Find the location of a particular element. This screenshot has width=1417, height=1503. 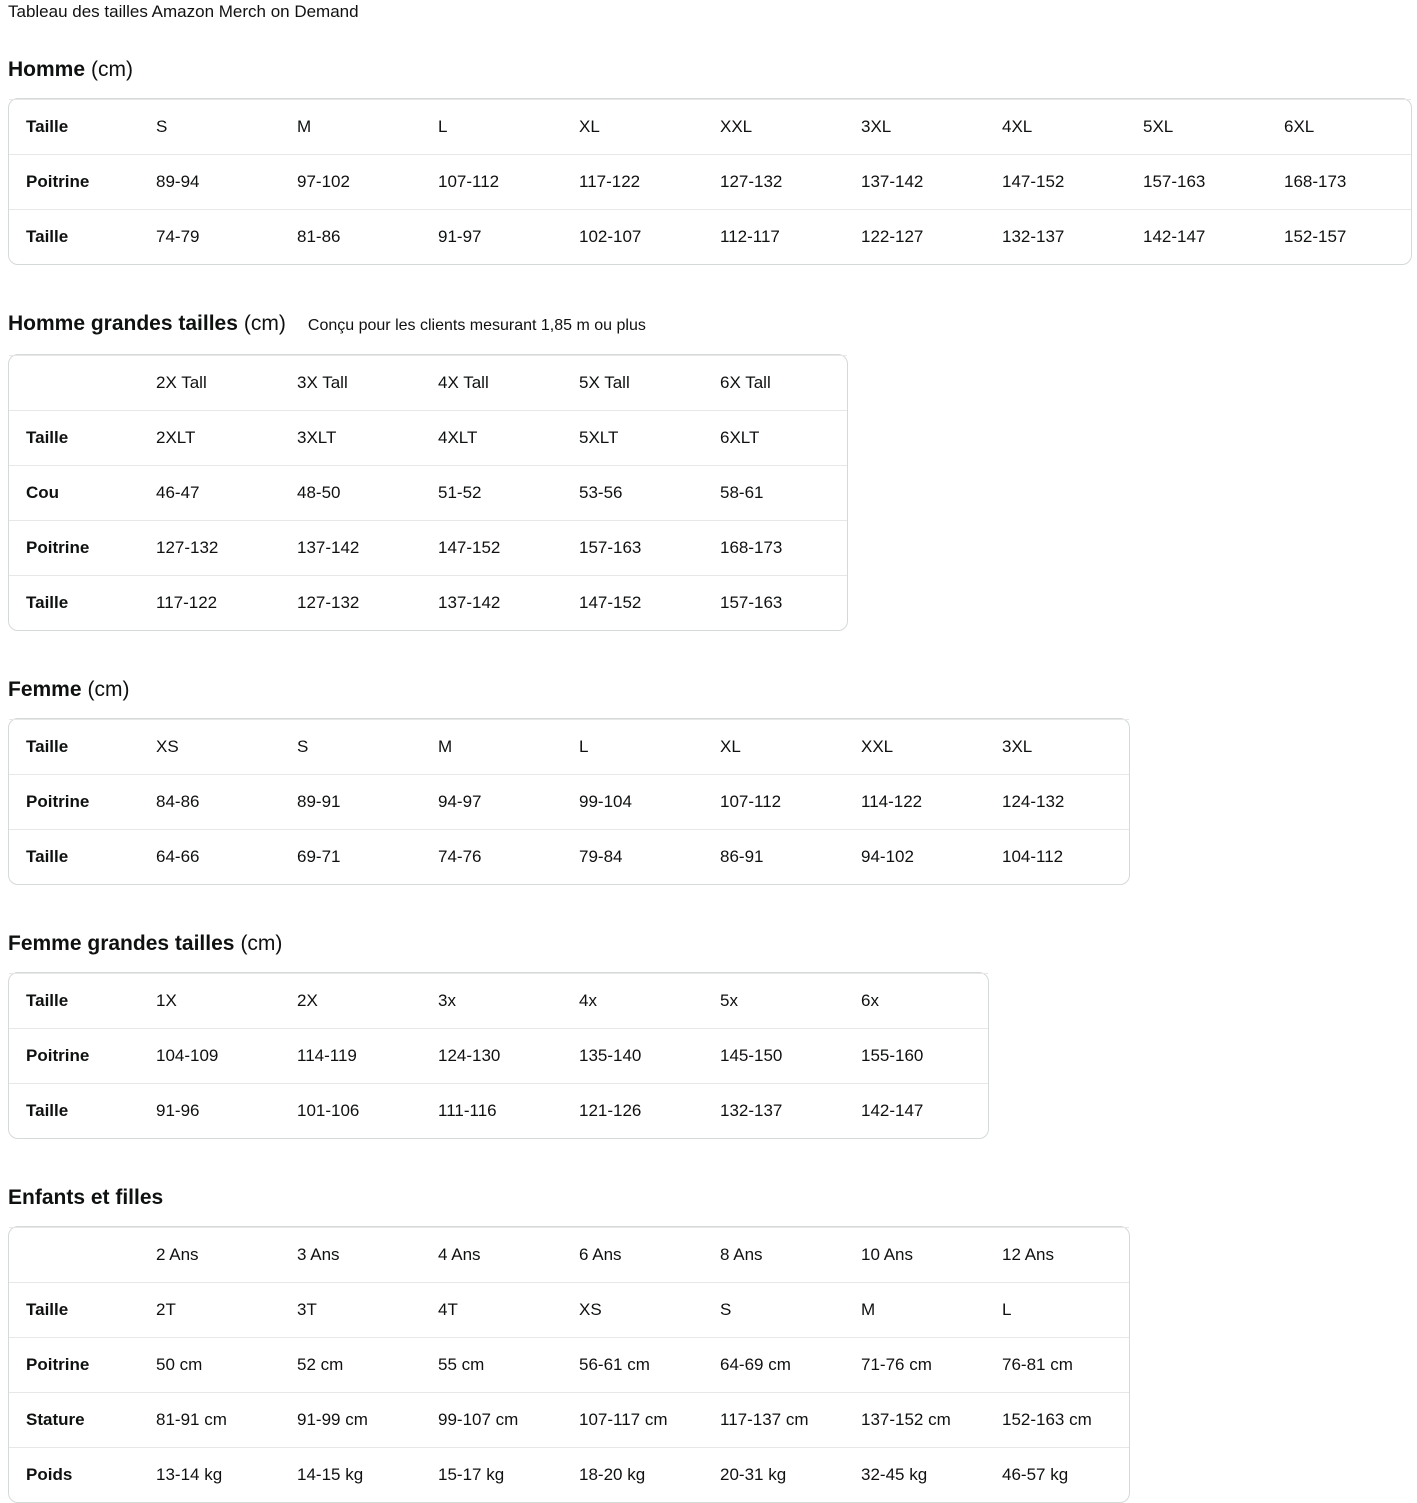

value-cell: 58-61 is located at coordinates (776, 492).